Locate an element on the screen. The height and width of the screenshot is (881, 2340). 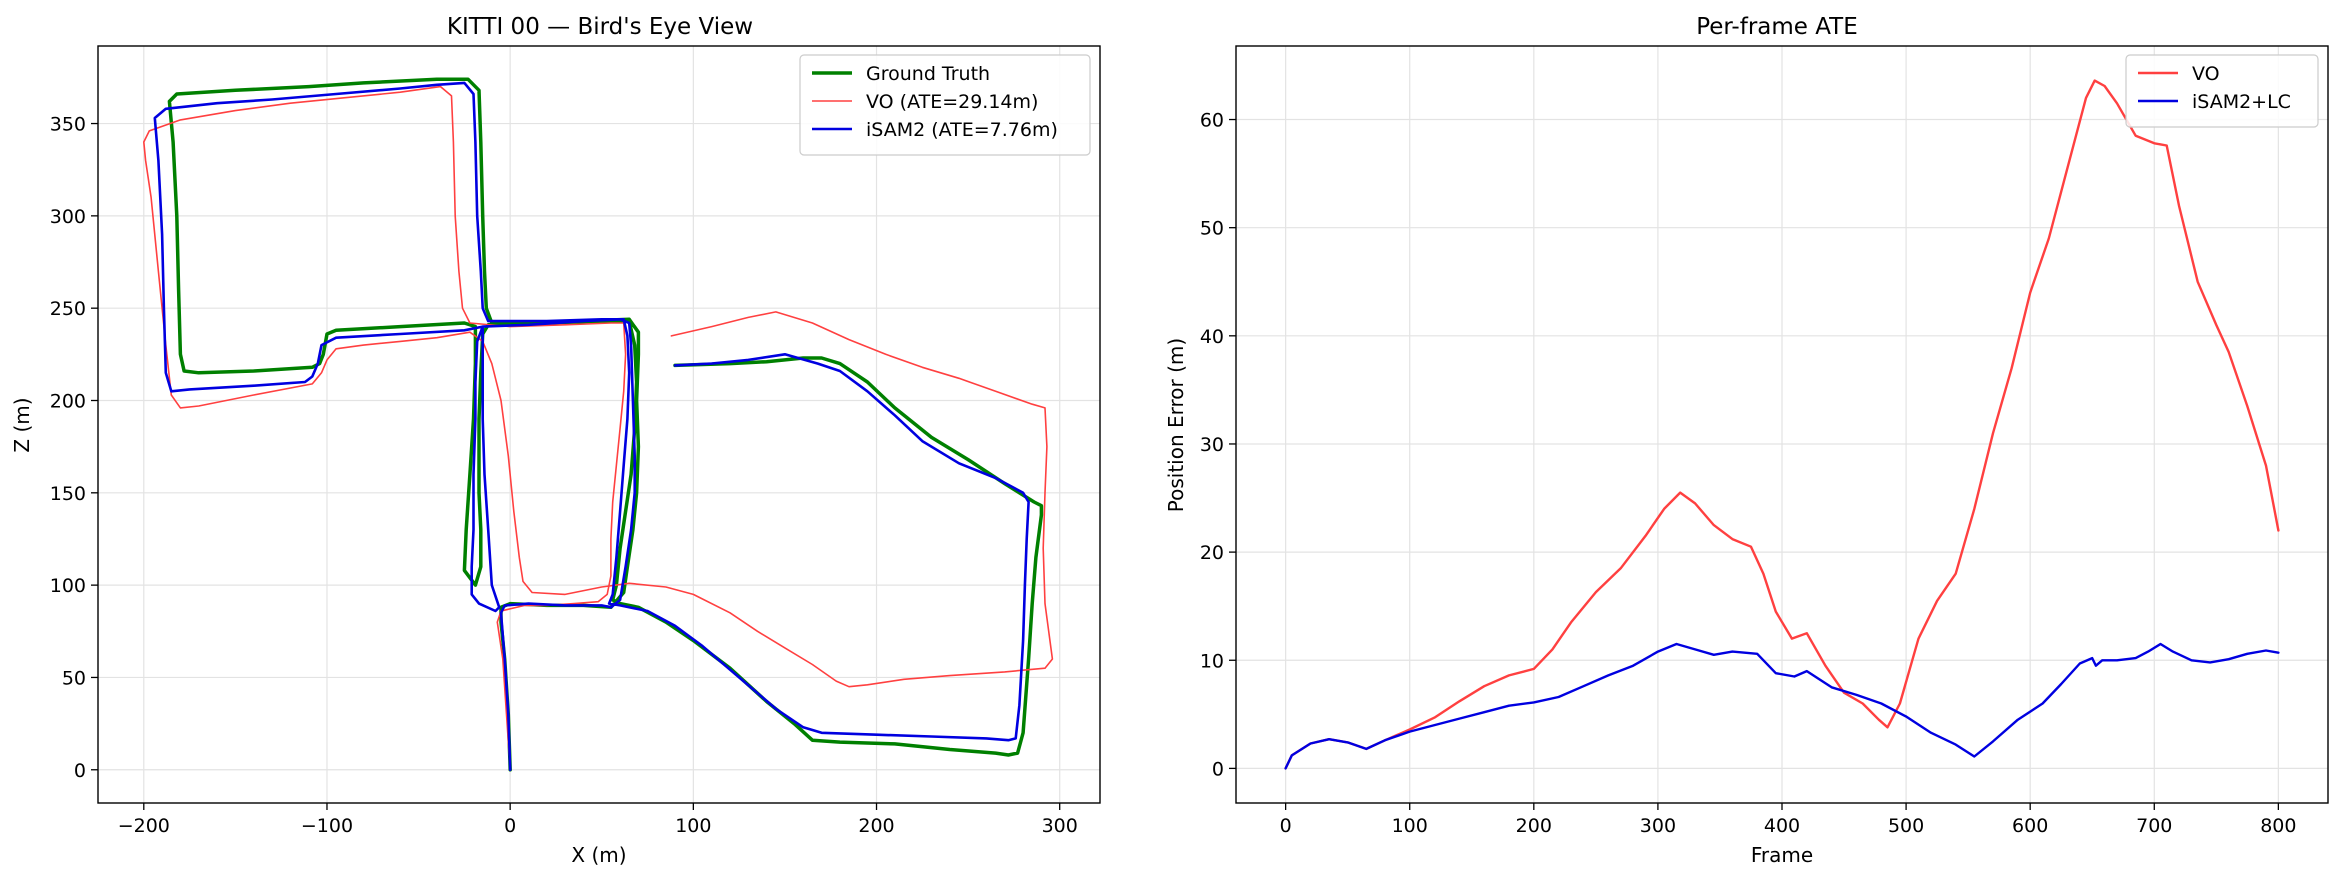
legend-label: VO (ATE=29.14m) is located at coordinates (952, 102).